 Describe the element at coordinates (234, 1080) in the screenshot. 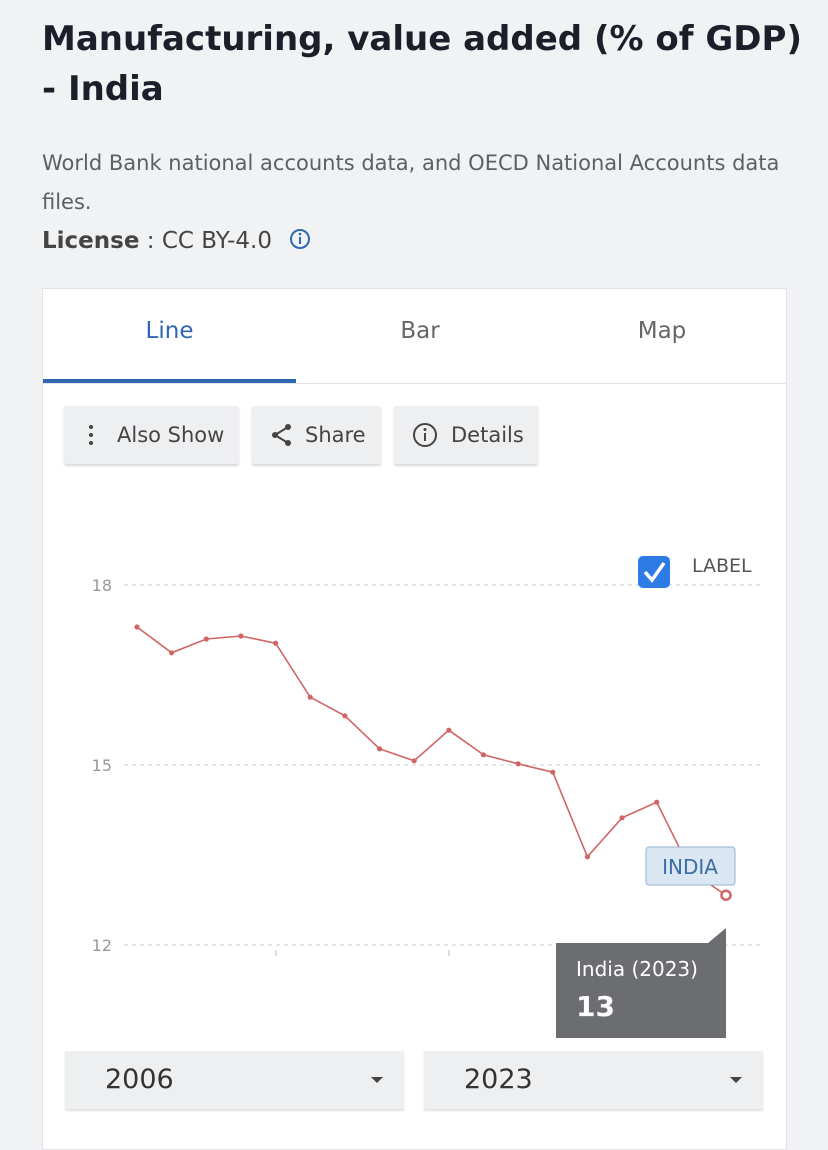

I see `start-year-select: 2006` at that location.